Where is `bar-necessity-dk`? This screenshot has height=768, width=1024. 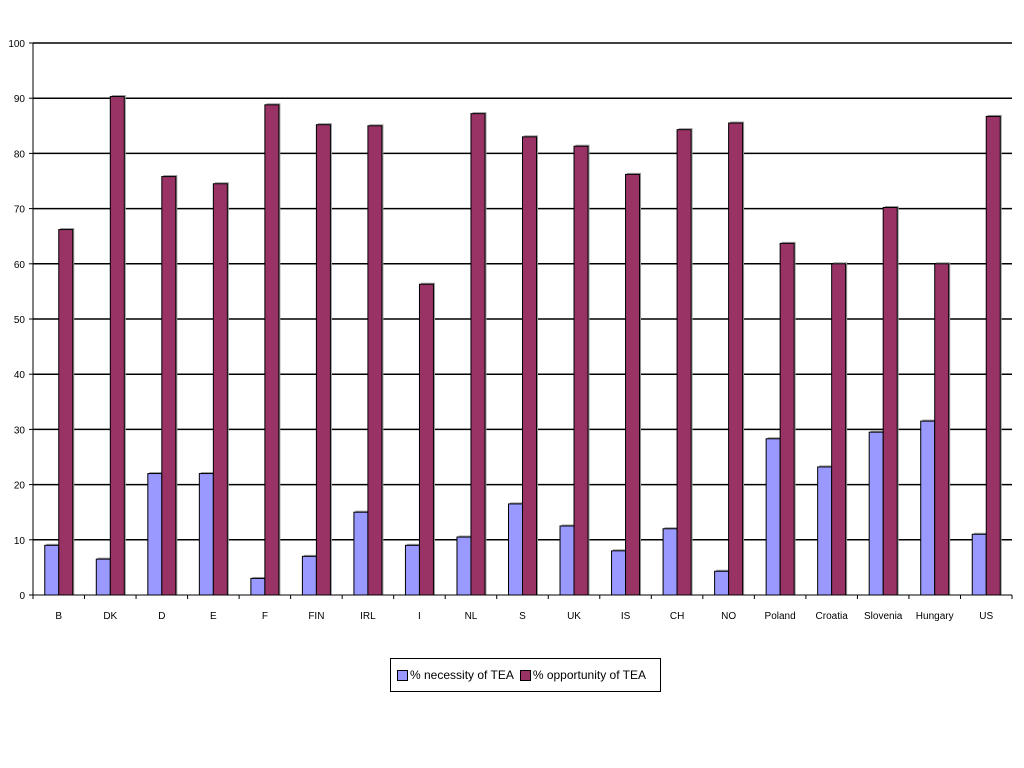 bar-necessity-dk is located at coordinates (103, 577).